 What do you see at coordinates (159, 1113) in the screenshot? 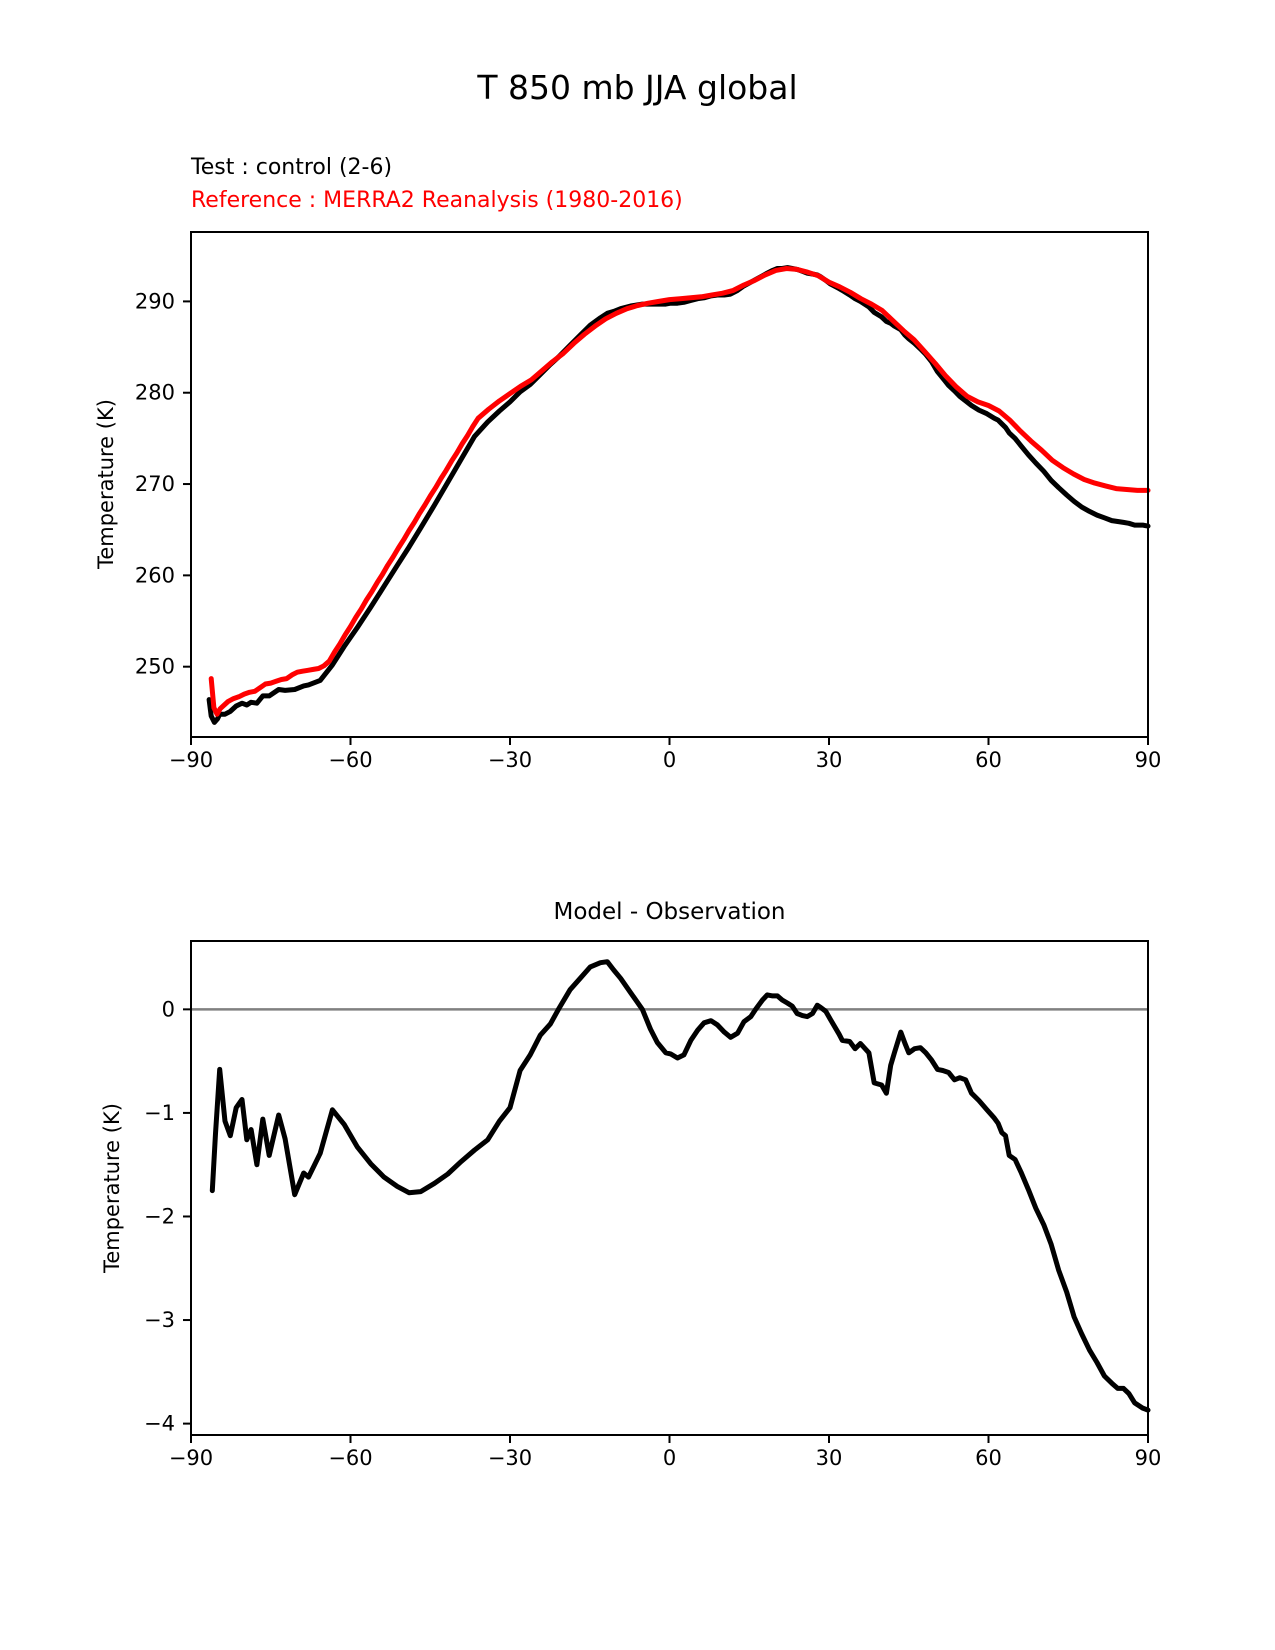
I see `y-tick-label: −1` at bounding box center [159, 1113].